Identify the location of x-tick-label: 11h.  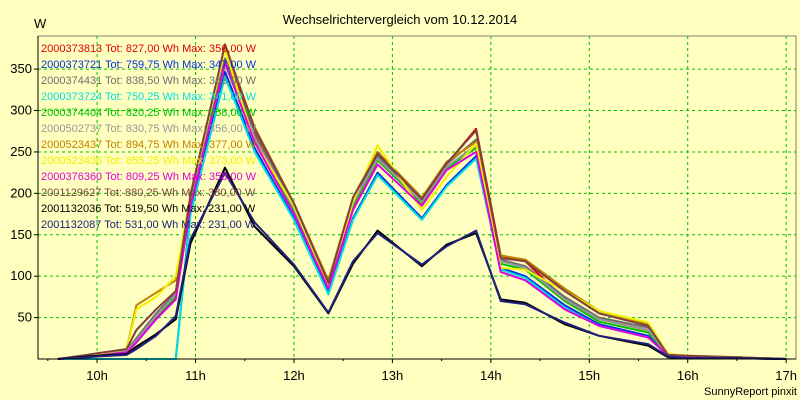
(195, 375).